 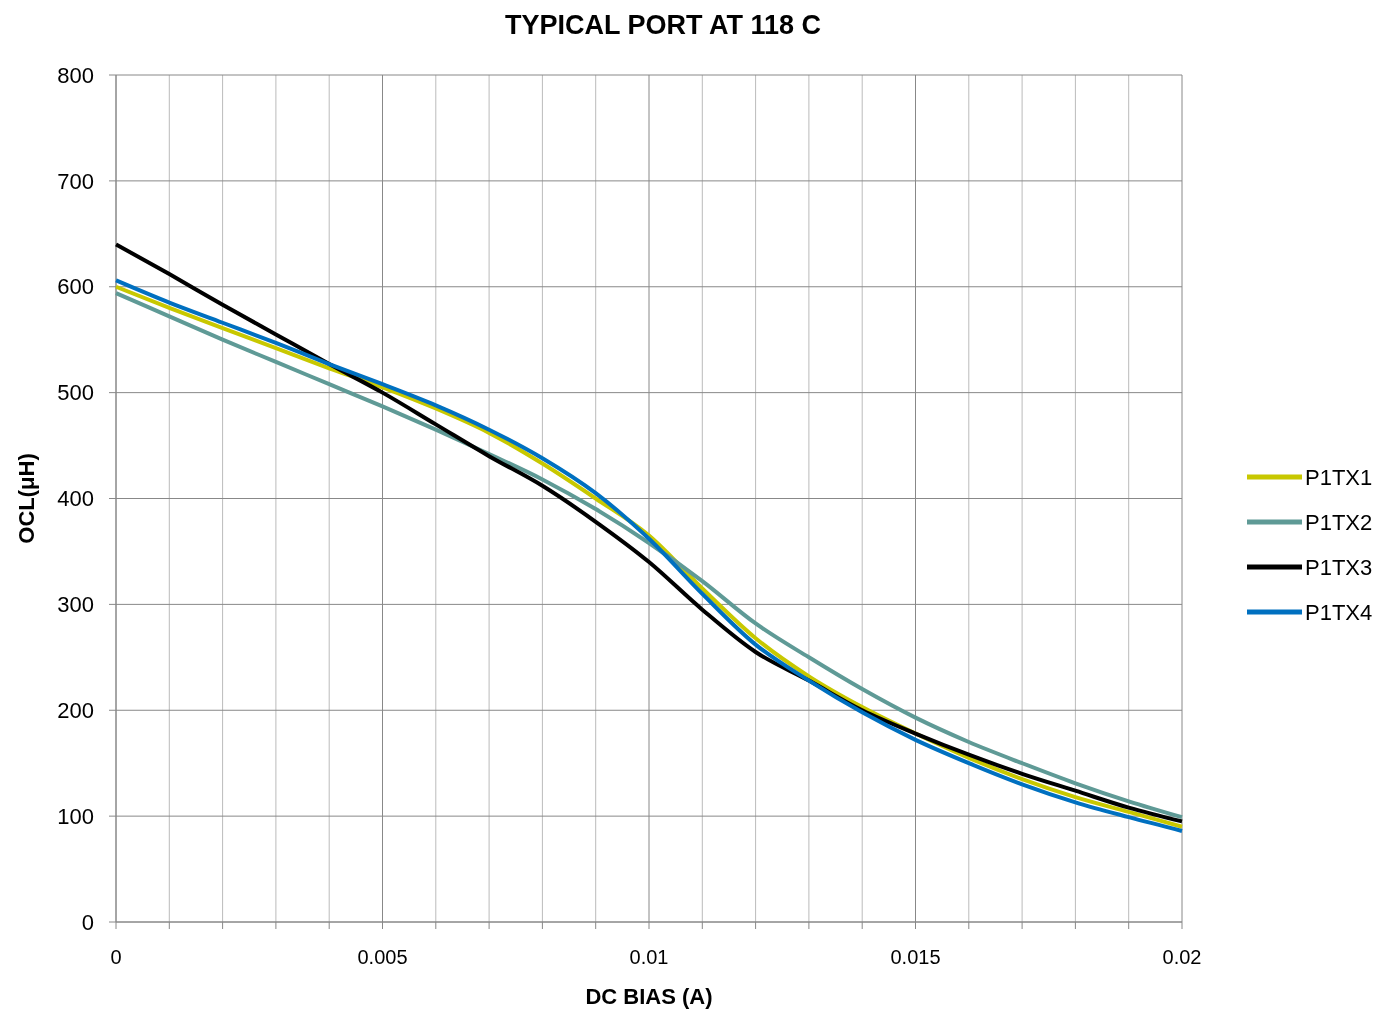 What do you see at coordinates (1339, 522) in the screenshot?
I see `legend-label: P1TX2` at bounding box center [1339, 522].